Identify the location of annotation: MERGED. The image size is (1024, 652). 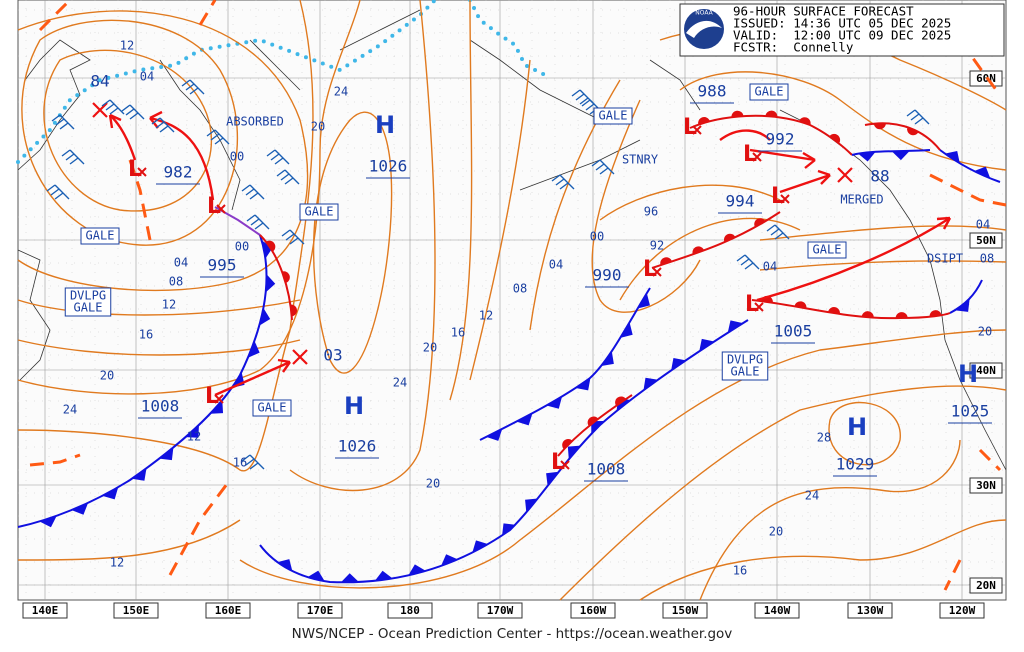
(861, 200).